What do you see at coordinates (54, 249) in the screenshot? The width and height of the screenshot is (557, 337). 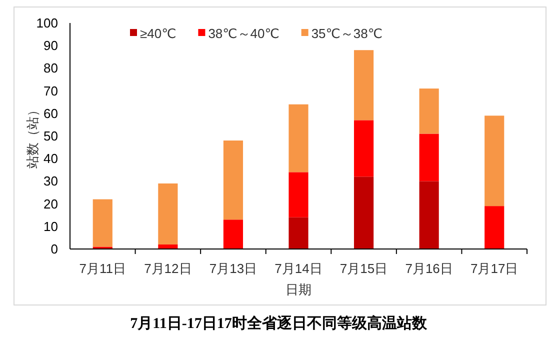 I see `y-tick-label: 0` at bounding box center [54, 249].